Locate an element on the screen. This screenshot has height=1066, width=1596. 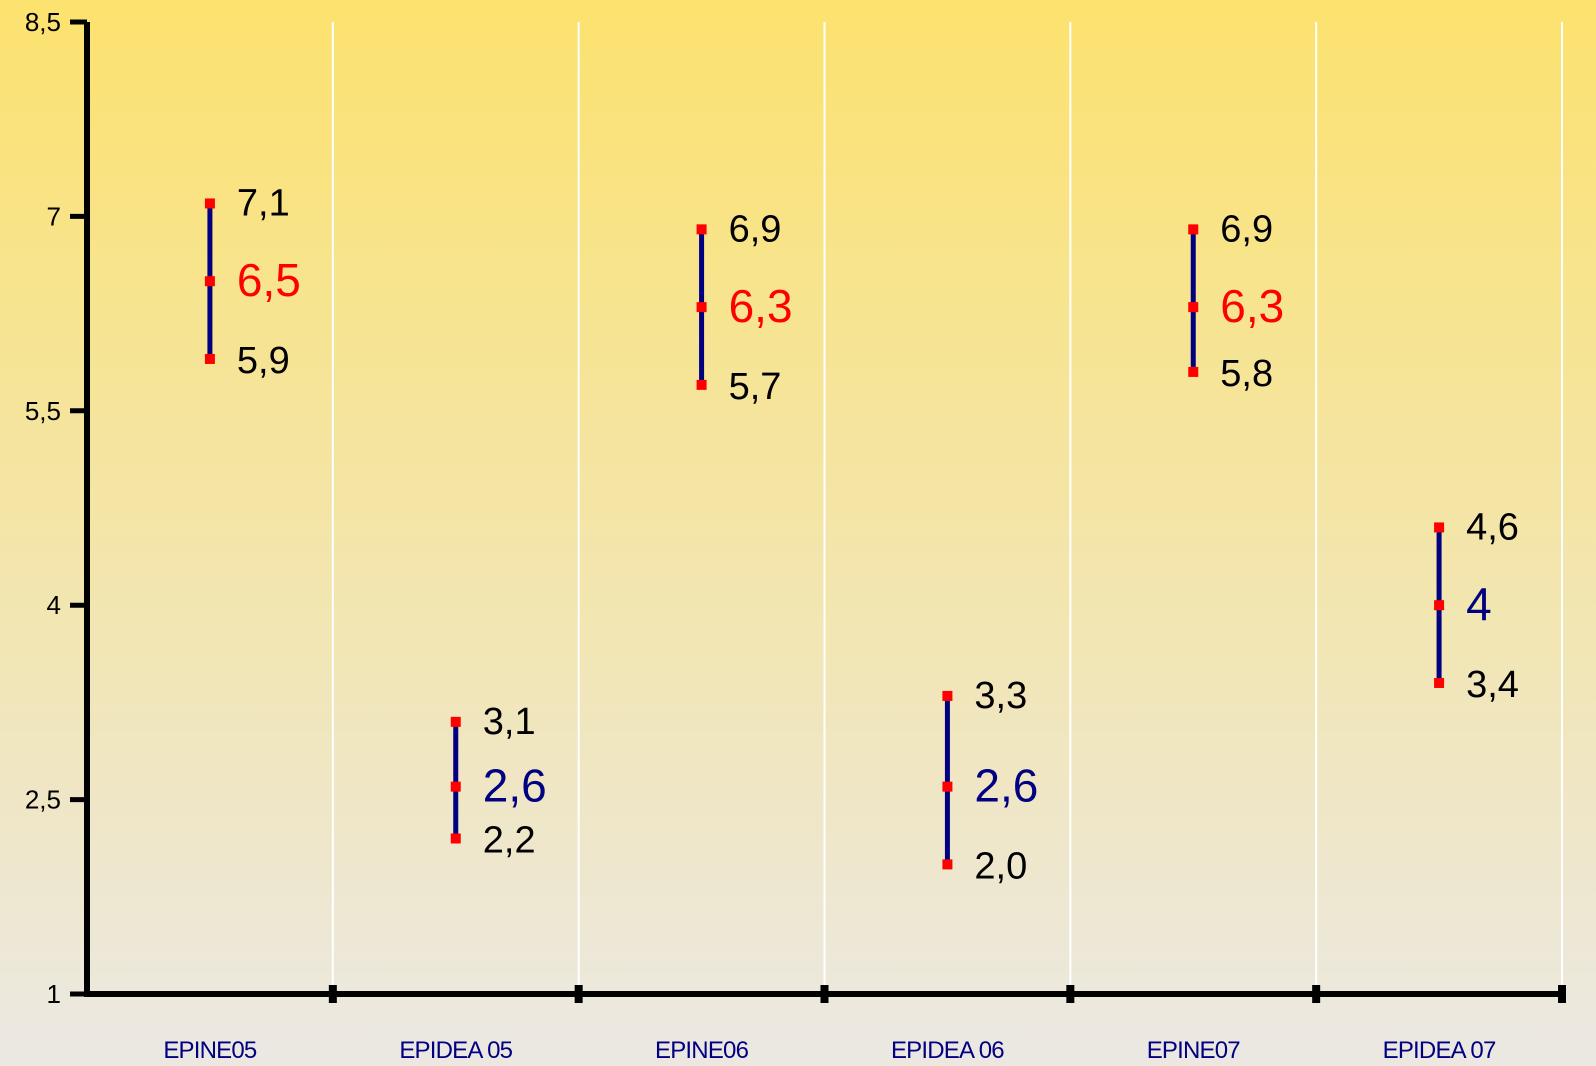
low-value-label: 5,9 is located at coordinates (263, 361).